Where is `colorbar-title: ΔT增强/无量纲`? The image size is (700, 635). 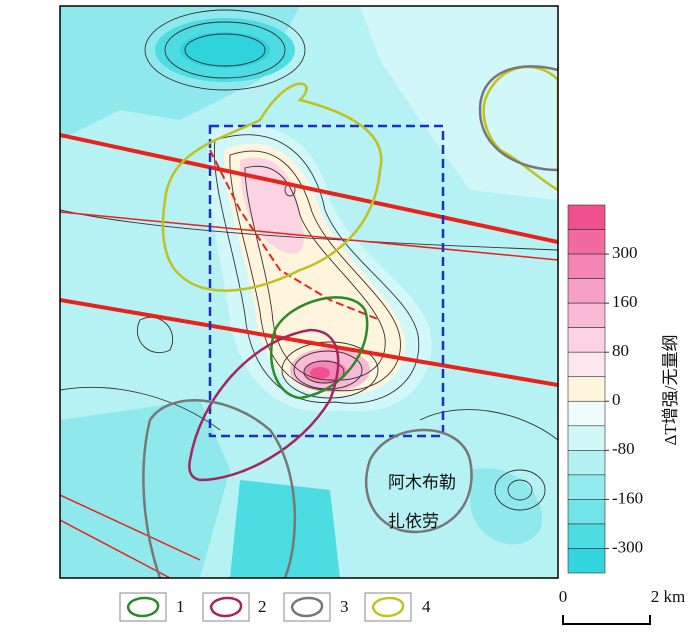
colorbar-title: ΔT增强/无量纲 is located at coordinates (670, 389).